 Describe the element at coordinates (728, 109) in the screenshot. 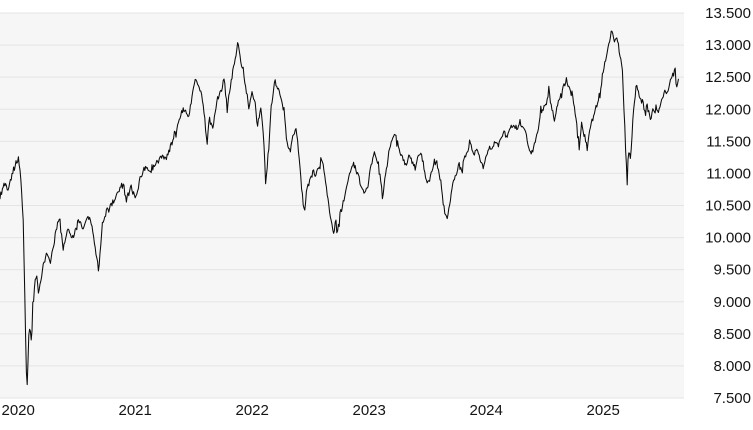

I see `y-axis-tick-label: 12.000` at that location.